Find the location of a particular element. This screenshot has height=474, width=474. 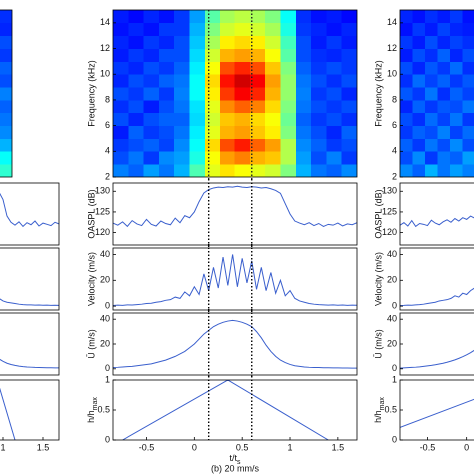

y-axis-label: Frequency (kHz) is located at coordinates (378, 93).